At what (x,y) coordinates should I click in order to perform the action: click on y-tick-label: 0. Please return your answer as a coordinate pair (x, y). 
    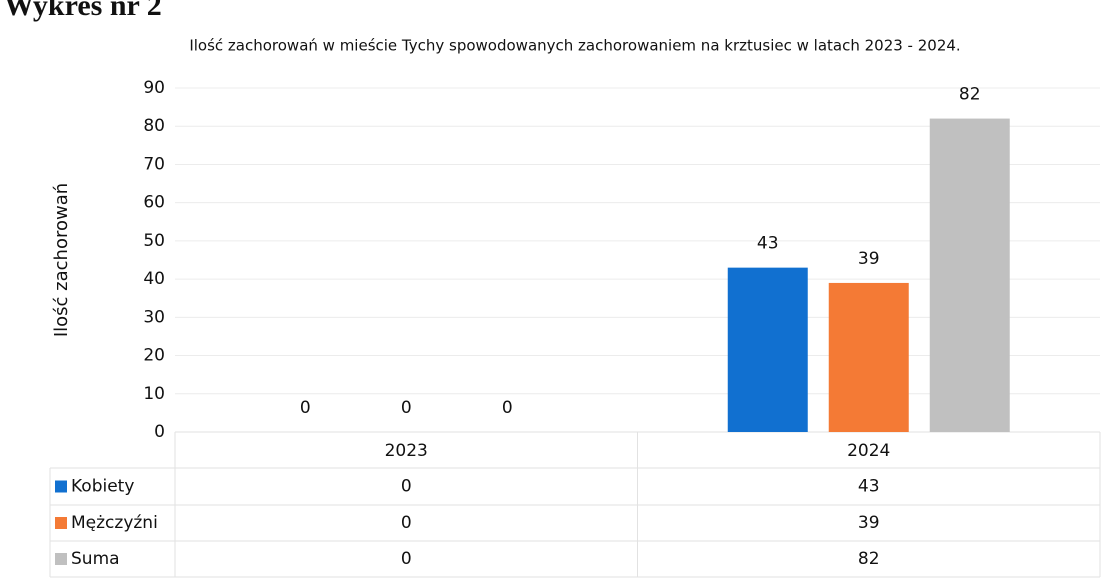
    Looking at the image, I should click on (159, 432).